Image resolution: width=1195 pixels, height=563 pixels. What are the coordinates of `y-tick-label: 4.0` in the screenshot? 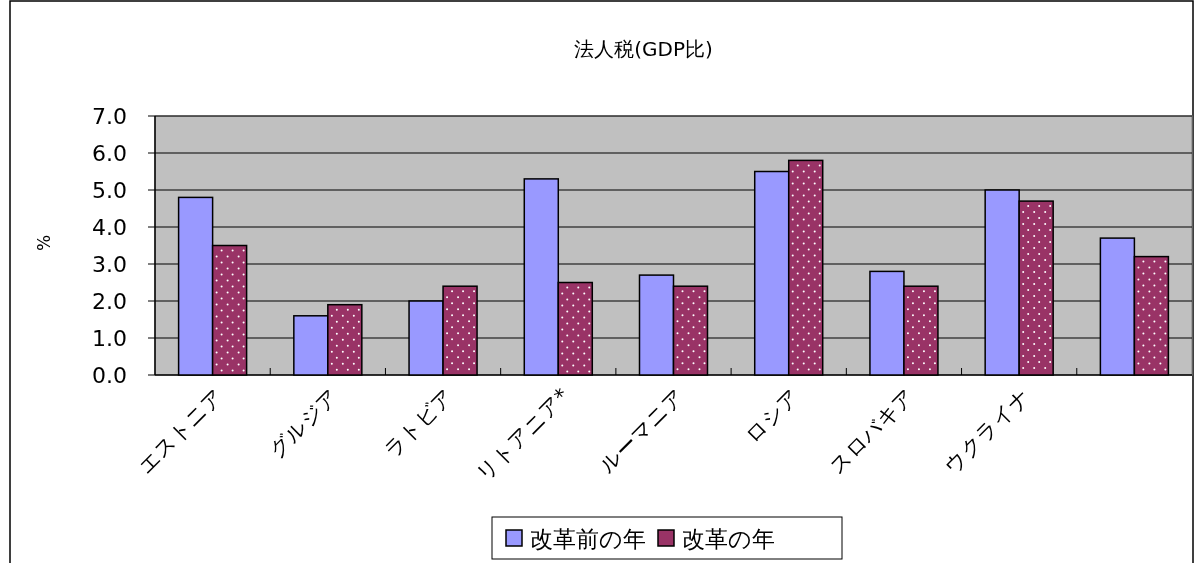 It's located at (109, 227).